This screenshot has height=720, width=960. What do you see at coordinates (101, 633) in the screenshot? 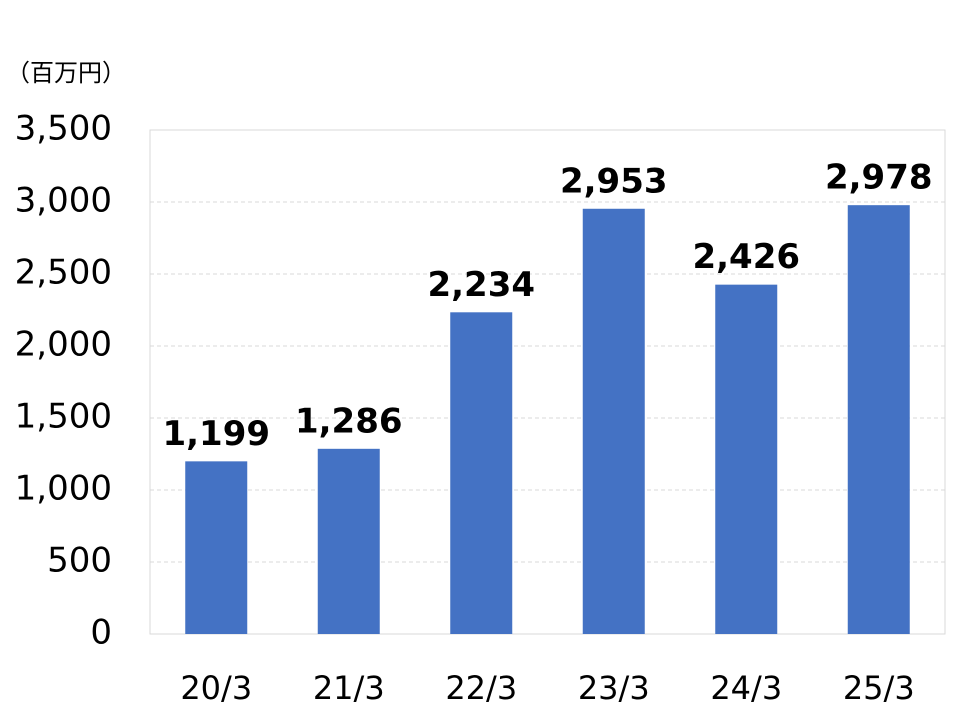
I see `y-tick-label: 0` at bounding box center [101, 633].